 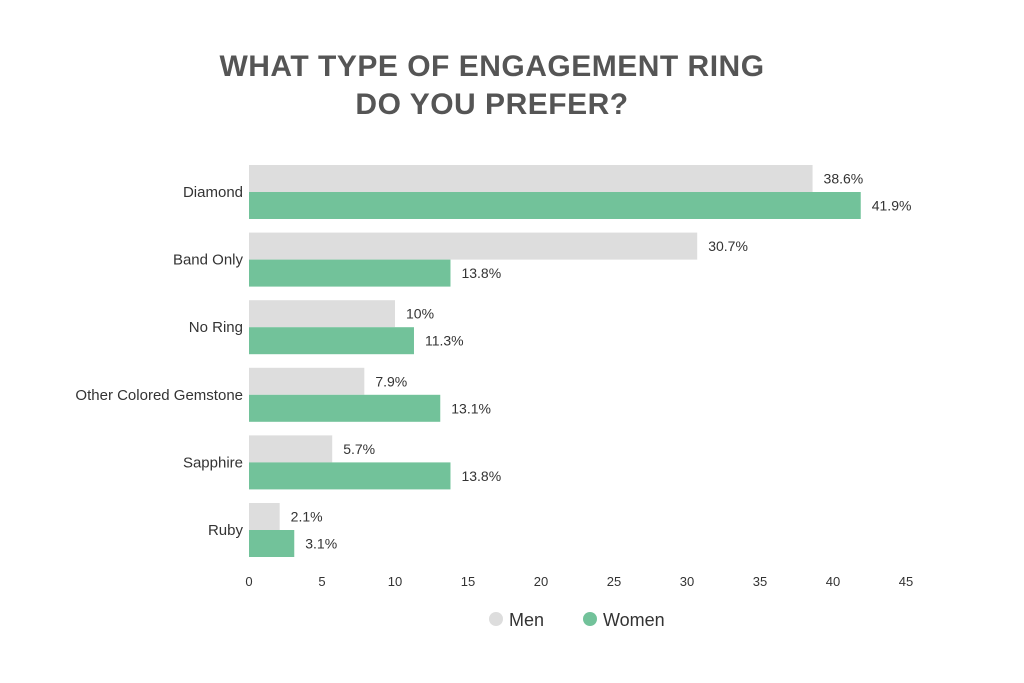 What do you see at coordinates (359, 449) in the screenshot?
I see `value-label: 5.7%` at bounding box center [359, 449].